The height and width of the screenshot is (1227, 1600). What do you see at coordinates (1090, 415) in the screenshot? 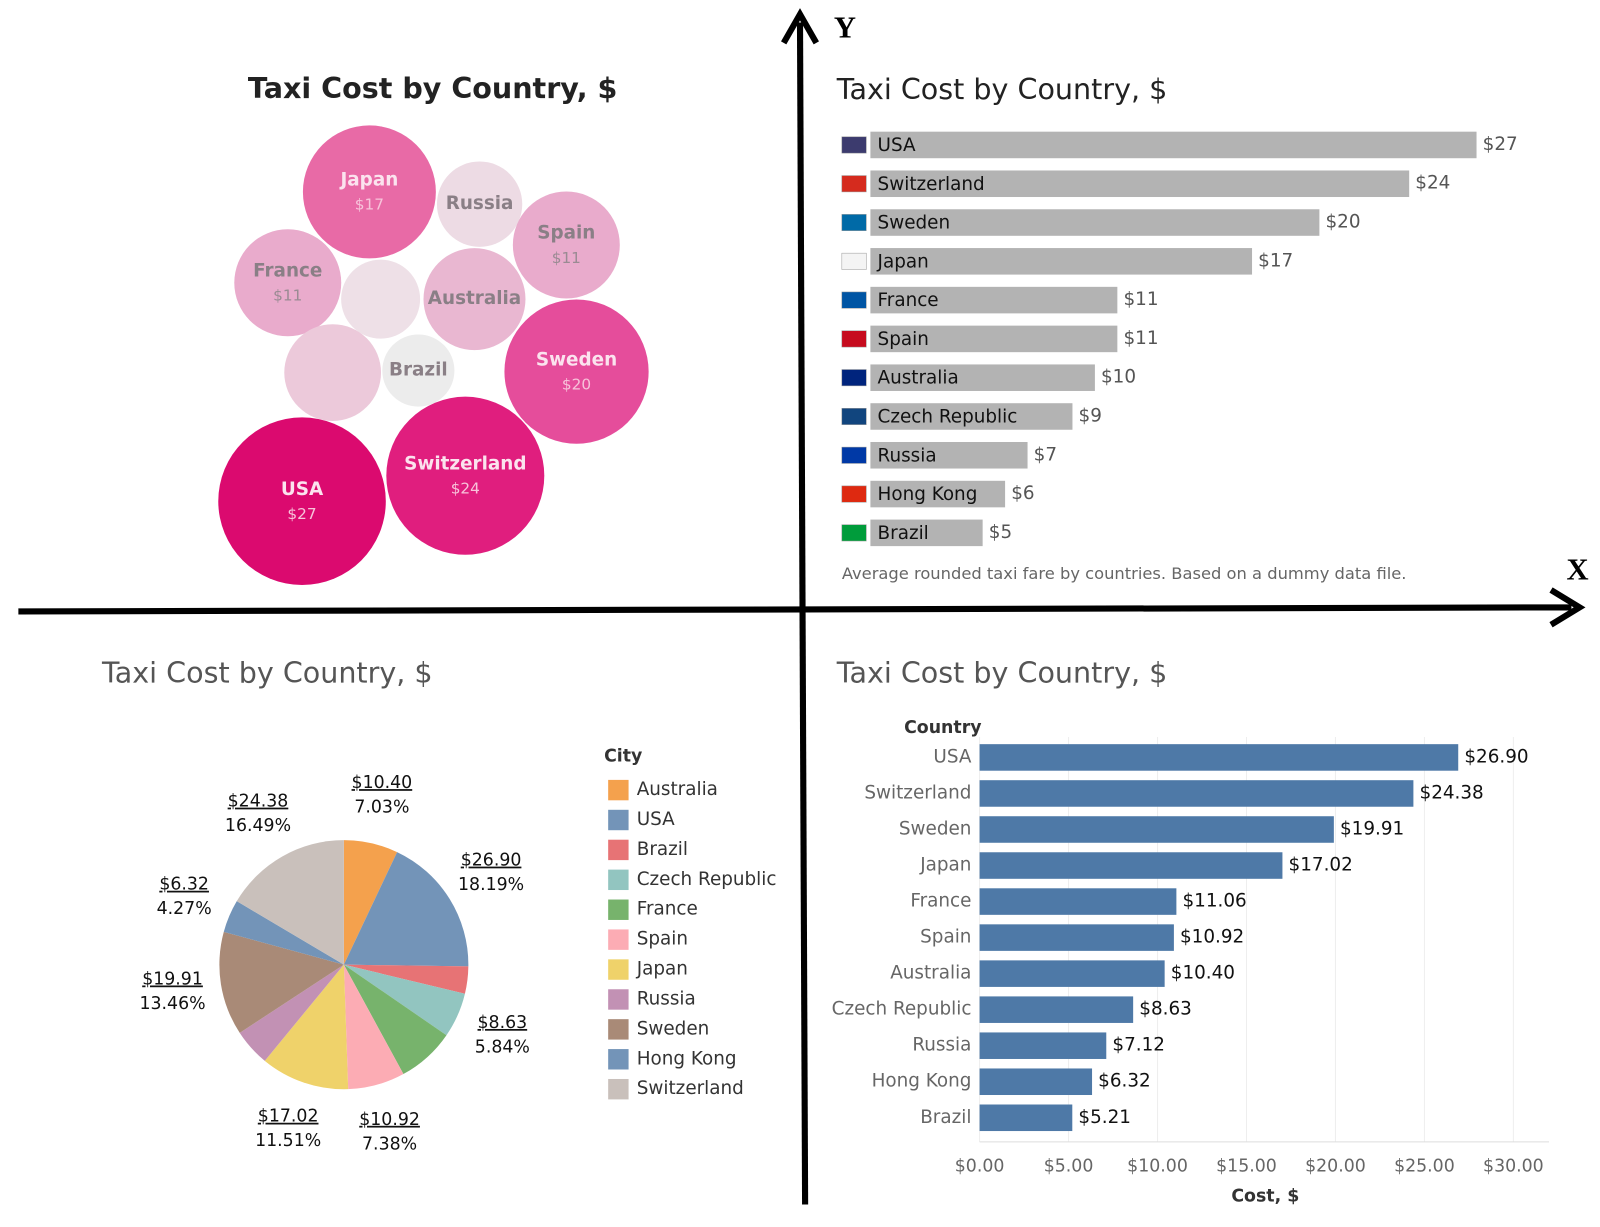
I see `value-label: $9` at bounding box center [1090, 415].